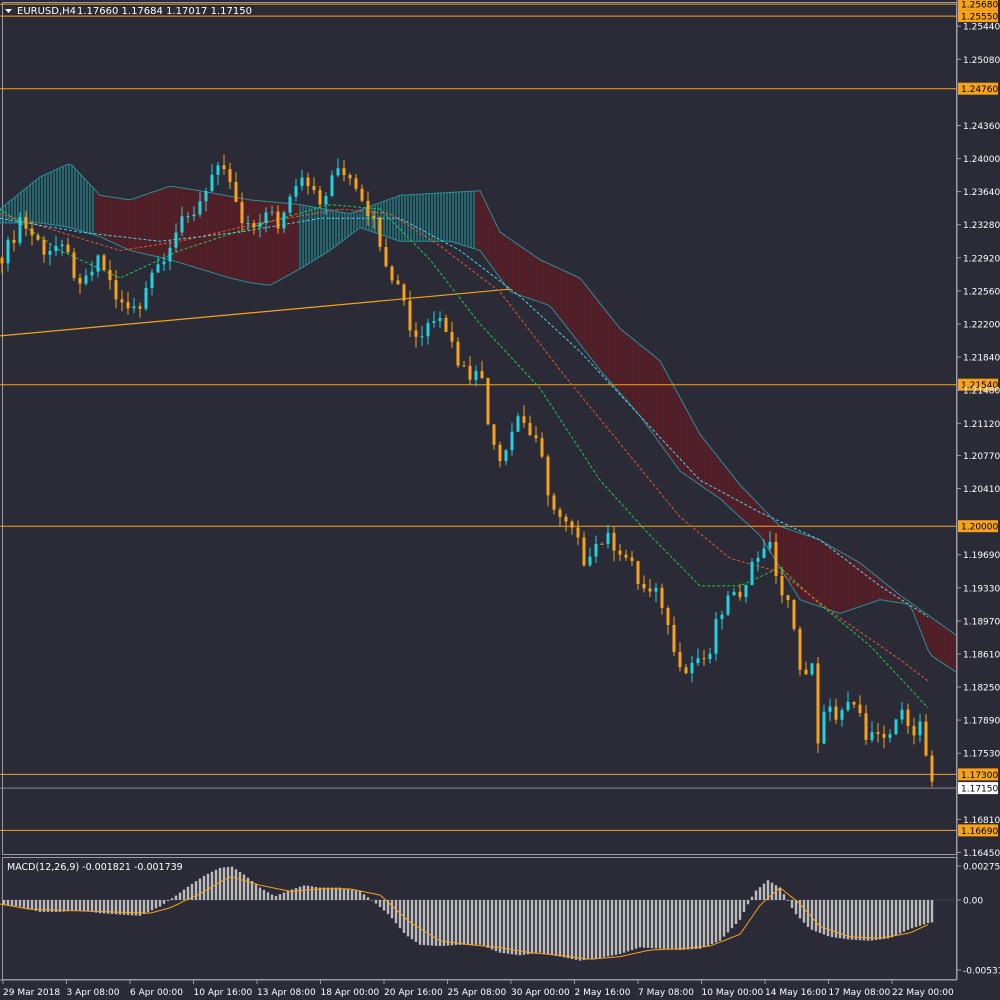  What do you see at coordinates (981, 425) in the screenshot?
I see `price-tick-label: 1.21120` at bounding box center [981, 425].